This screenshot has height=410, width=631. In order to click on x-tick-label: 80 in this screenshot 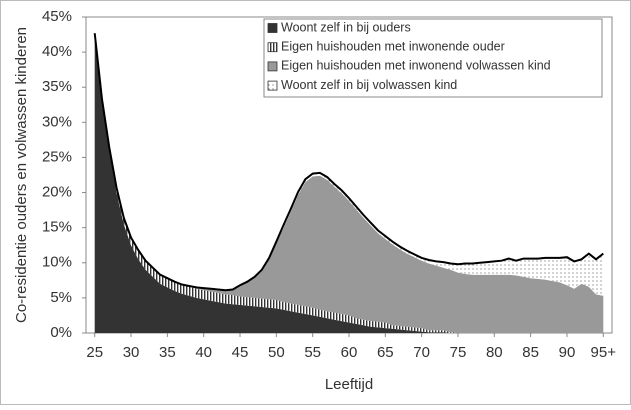, I will do `click(494, 352)`.